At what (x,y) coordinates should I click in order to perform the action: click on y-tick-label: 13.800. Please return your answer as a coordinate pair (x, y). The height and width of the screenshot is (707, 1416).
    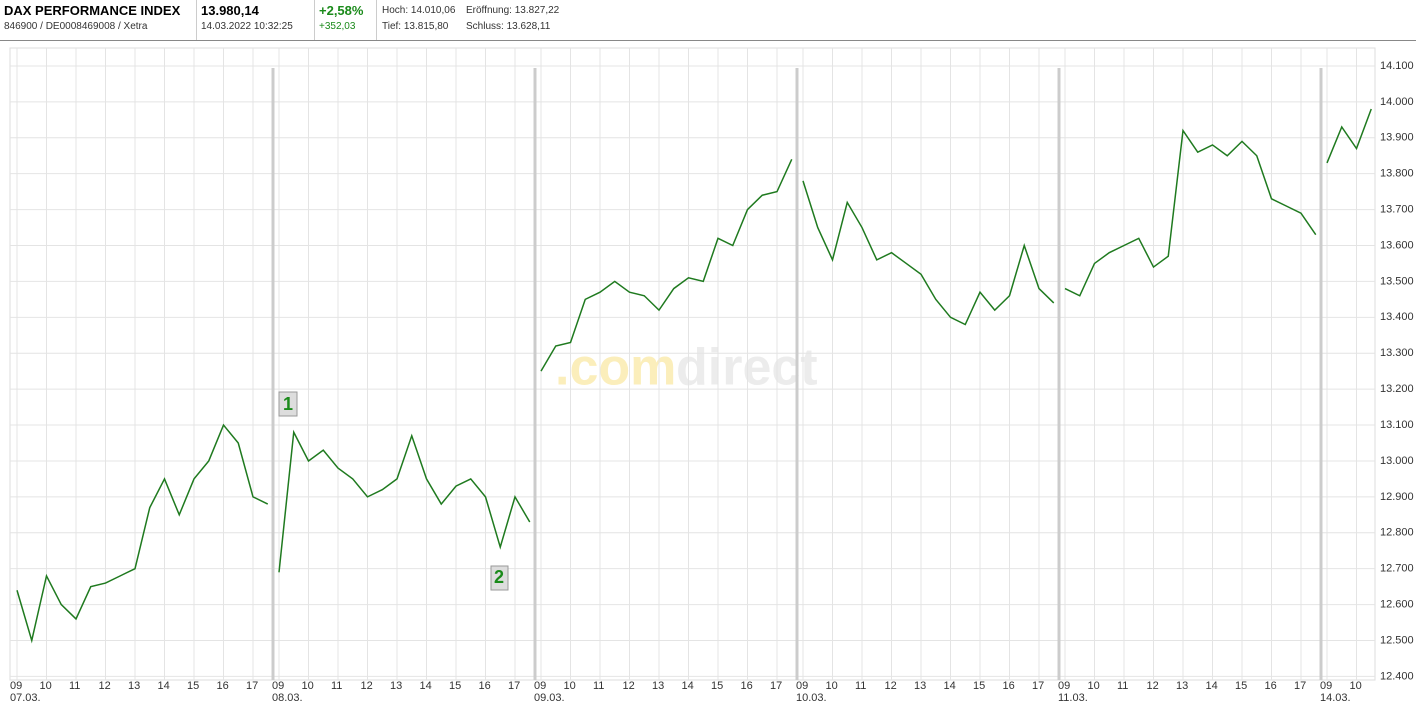
    Looking at the image, I should click on (1397, 174).